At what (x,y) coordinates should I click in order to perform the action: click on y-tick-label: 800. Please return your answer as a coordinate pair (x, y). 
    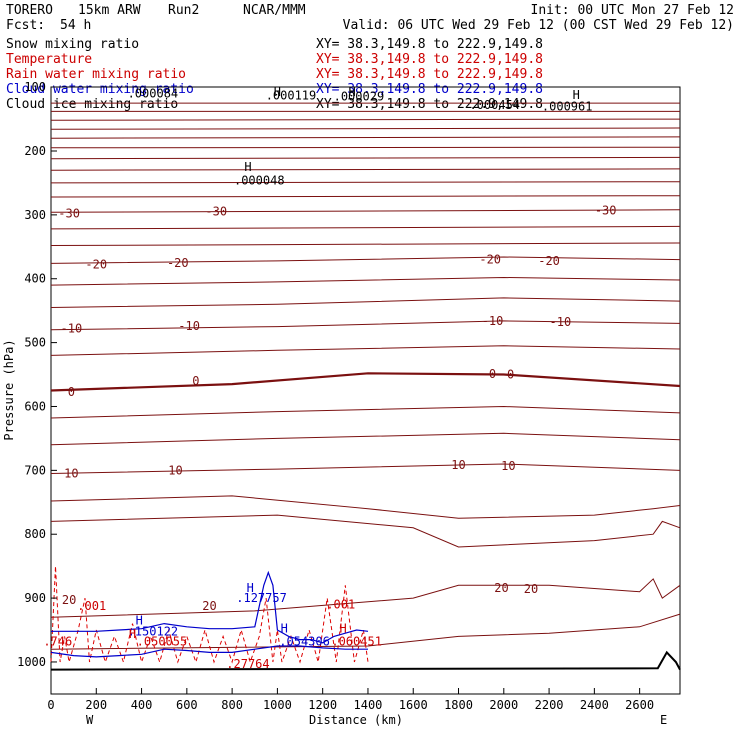
    Looking at the image, I should click on (35, 534).